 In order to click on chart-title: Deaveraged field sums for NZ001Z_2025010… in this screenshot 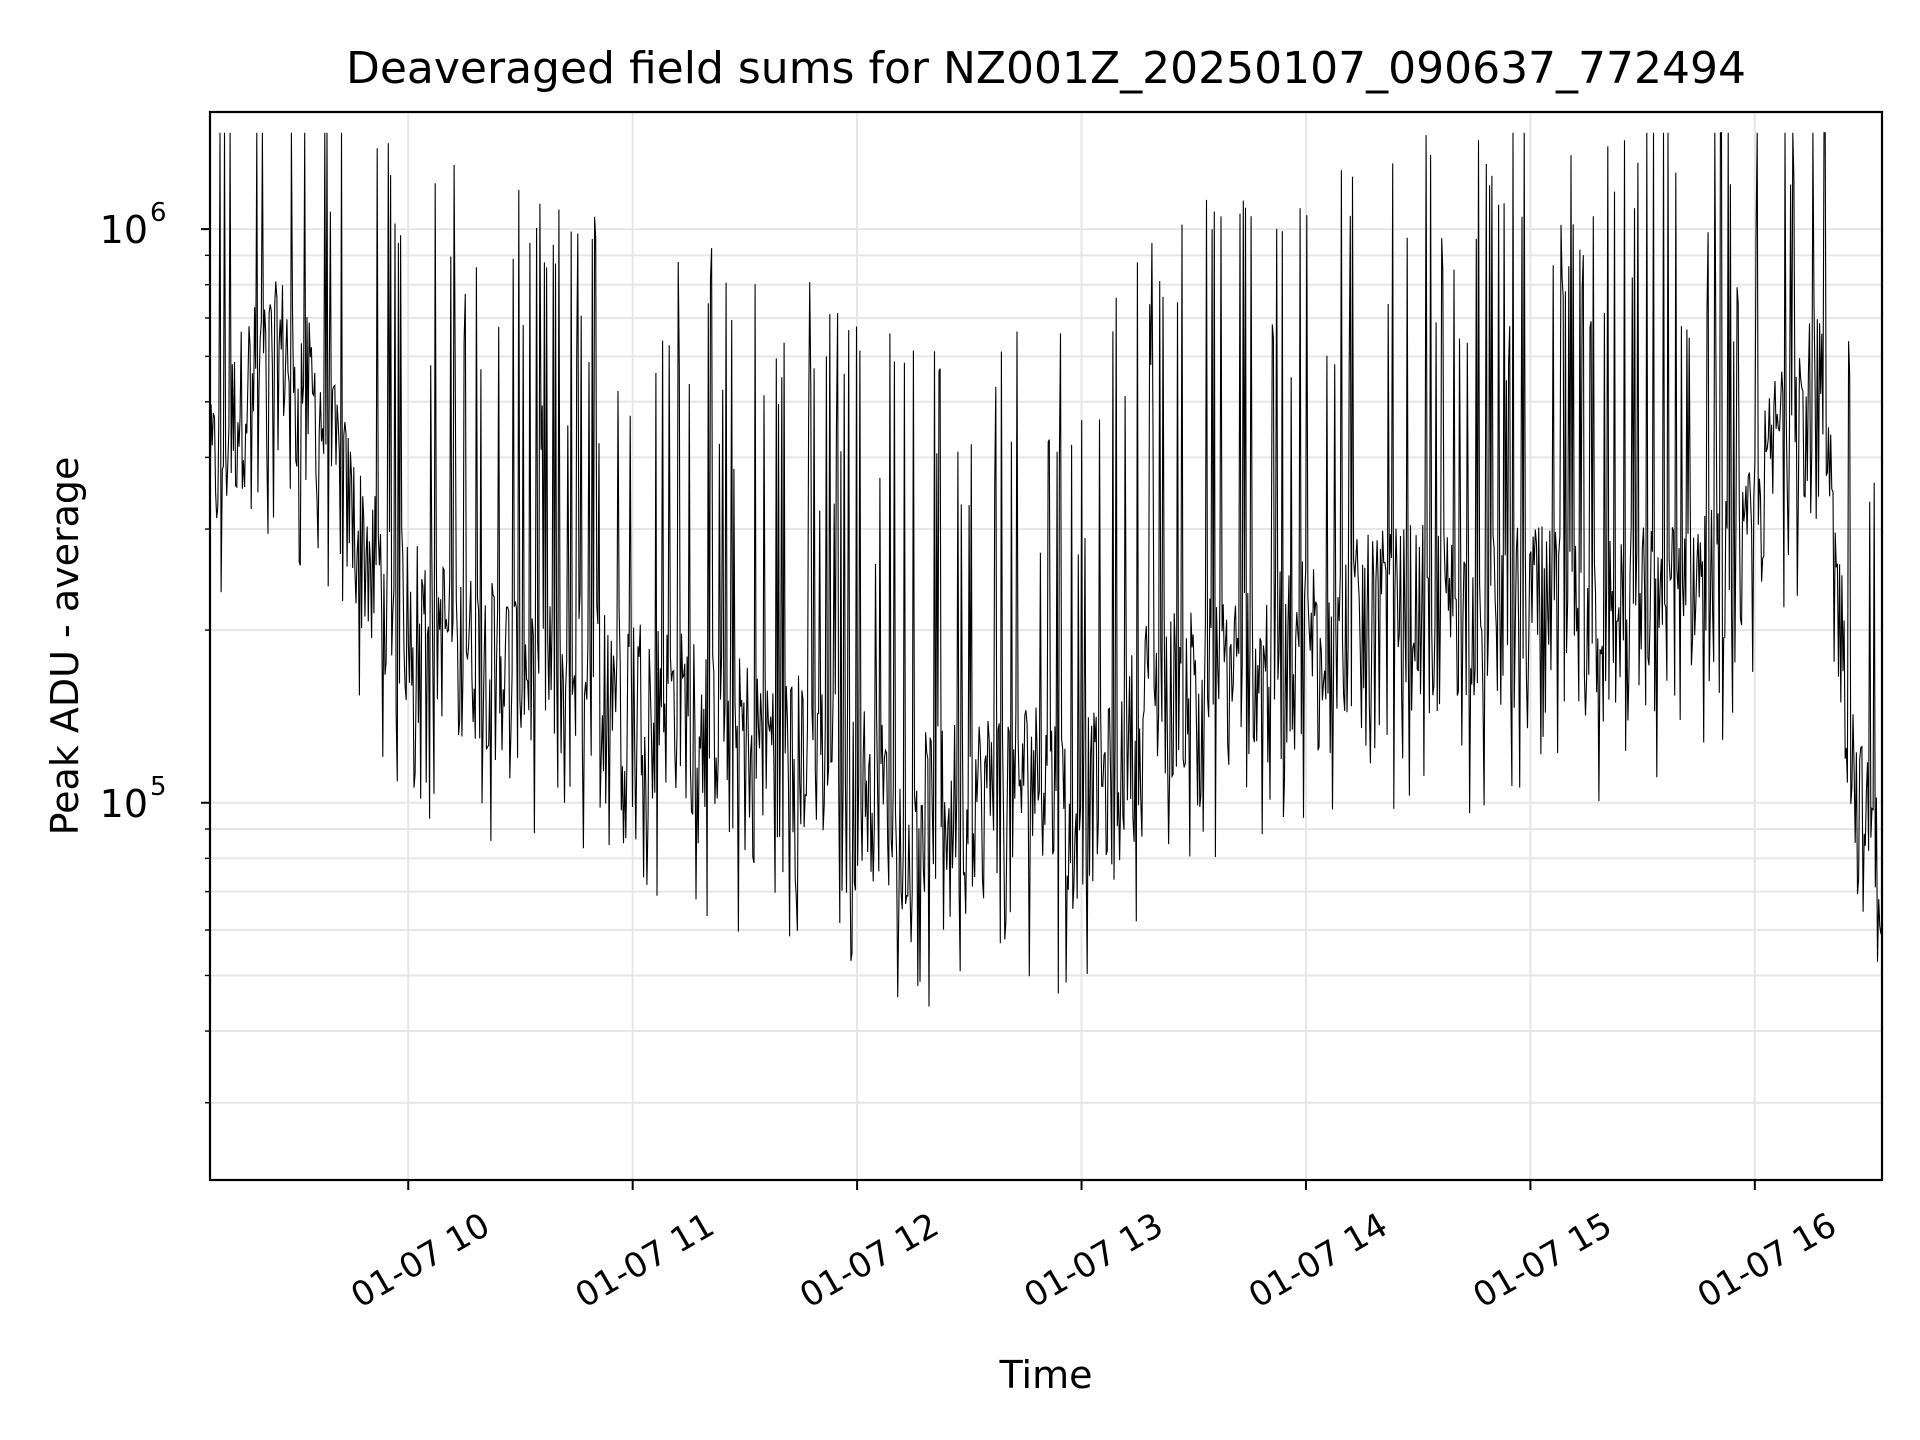, I will do `click(1046, 68)`.